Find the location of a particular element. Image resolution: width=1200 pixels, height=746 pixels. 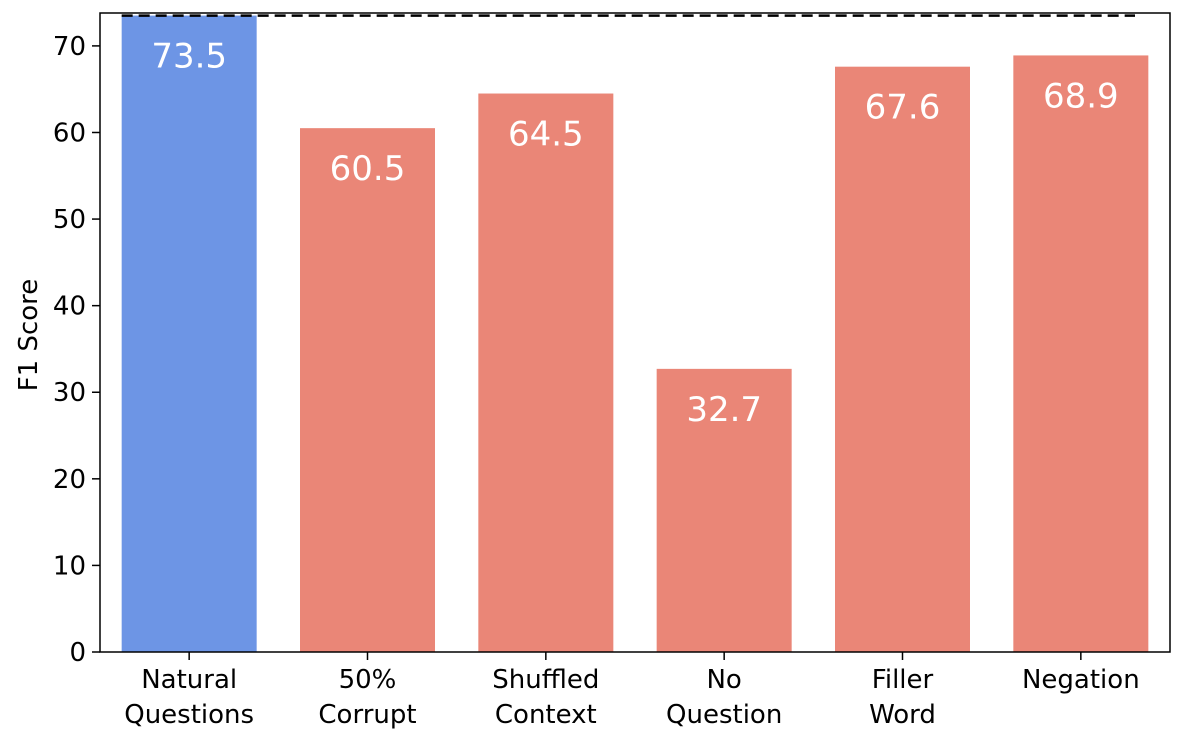

y-tick-label-2: 20 is located at coordinates (69, 480).